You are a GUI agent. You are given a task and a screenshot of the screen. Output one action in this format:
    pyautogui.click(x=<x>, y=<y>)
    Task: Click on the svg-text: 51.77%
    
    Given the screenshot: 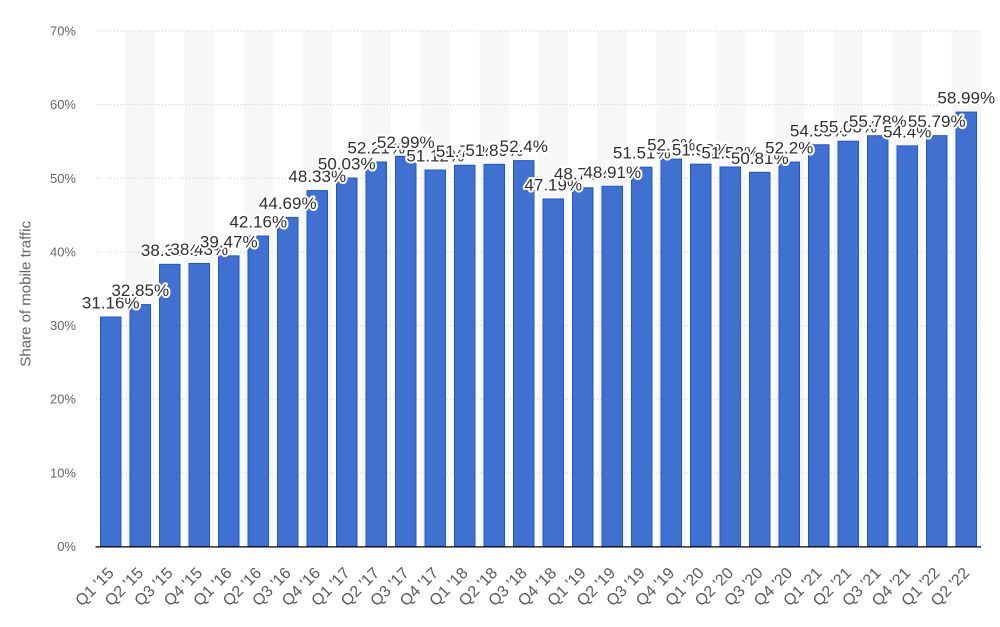 What is the action you would take?
    pyautogui.click(x=465, y=151)
    